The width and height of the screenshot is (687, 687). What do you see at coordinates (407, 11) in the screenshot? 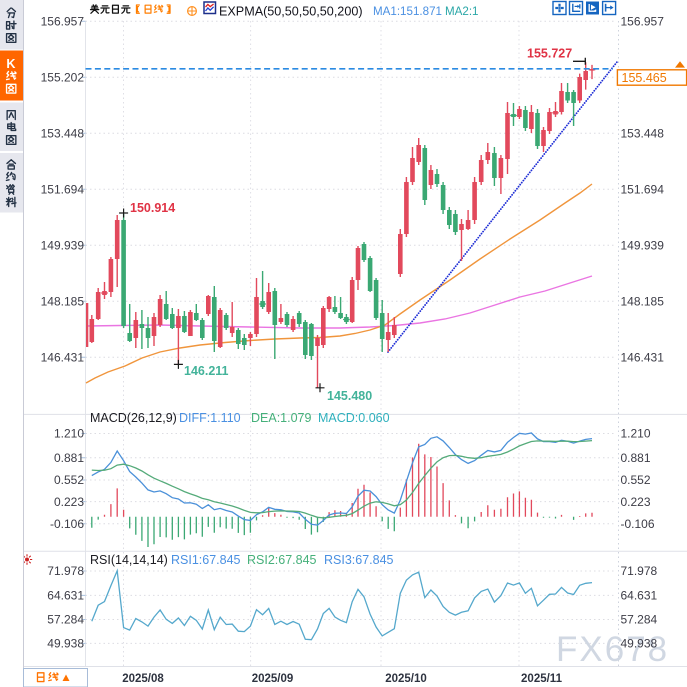
I see `svg-text: MA1:151.871` at bounding box center [407, 11].